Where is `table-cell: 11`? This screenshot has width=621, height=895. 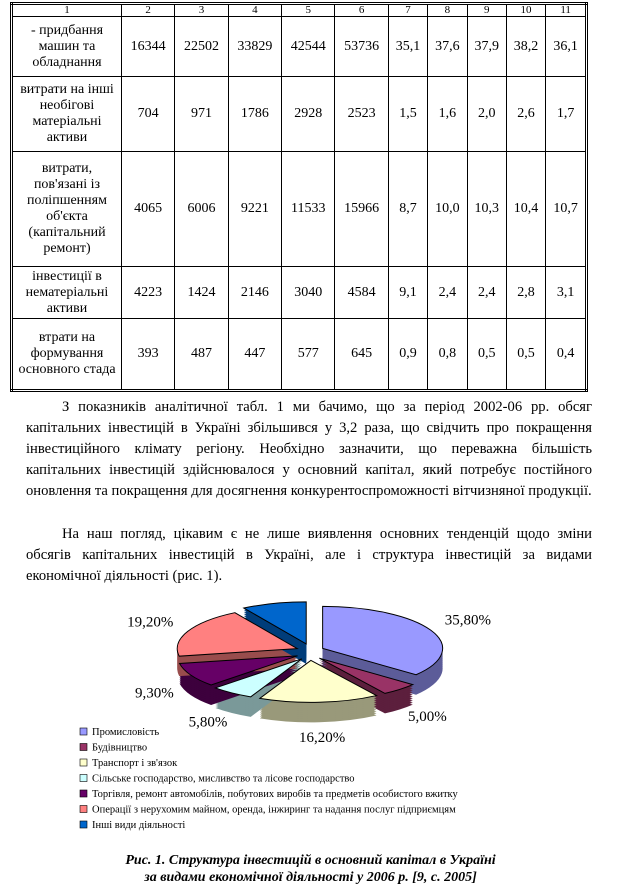 table-cell: 11 is located at coordinates (566, 10).